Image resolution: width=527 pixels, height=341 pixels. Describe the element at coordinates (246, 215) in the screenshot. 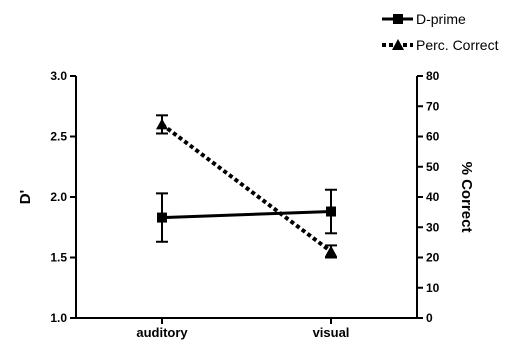

I see `dprime-line` at that location.